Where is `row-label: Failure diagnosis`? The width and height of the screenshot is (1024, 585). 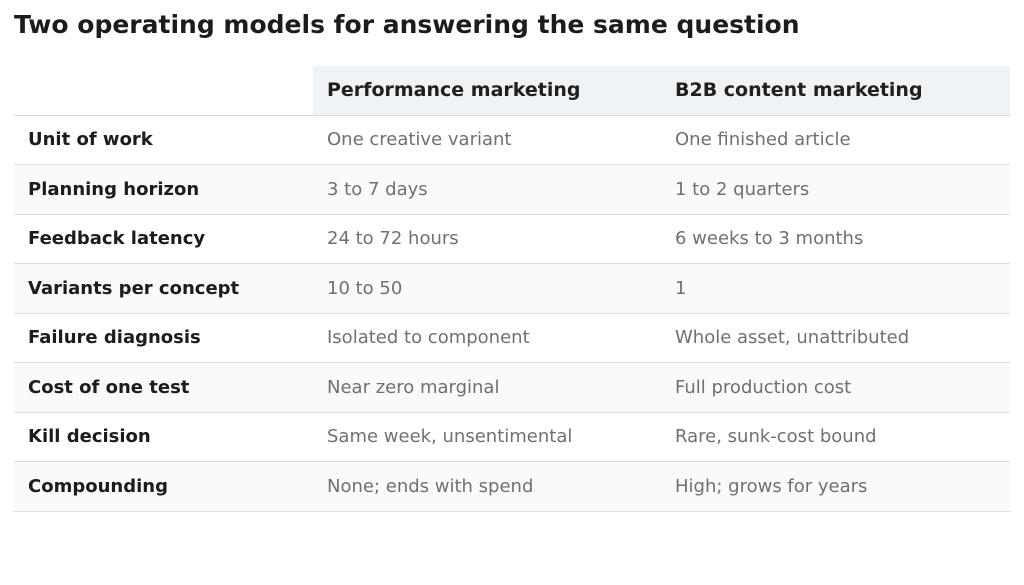
row-label: Failure diagnosis is located at coordinates (163, 338).